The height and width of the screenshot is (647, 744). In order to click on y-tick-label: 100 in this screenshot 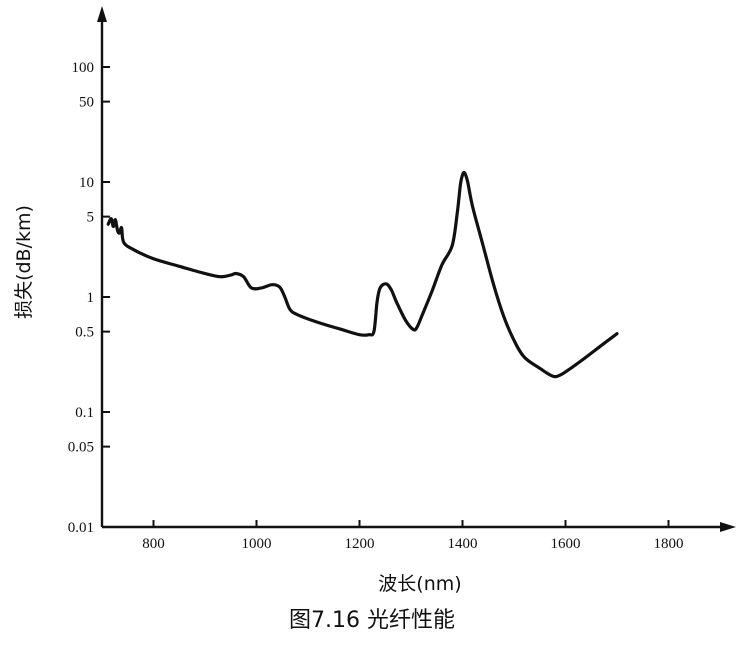, I will do `click(83, 68)`.